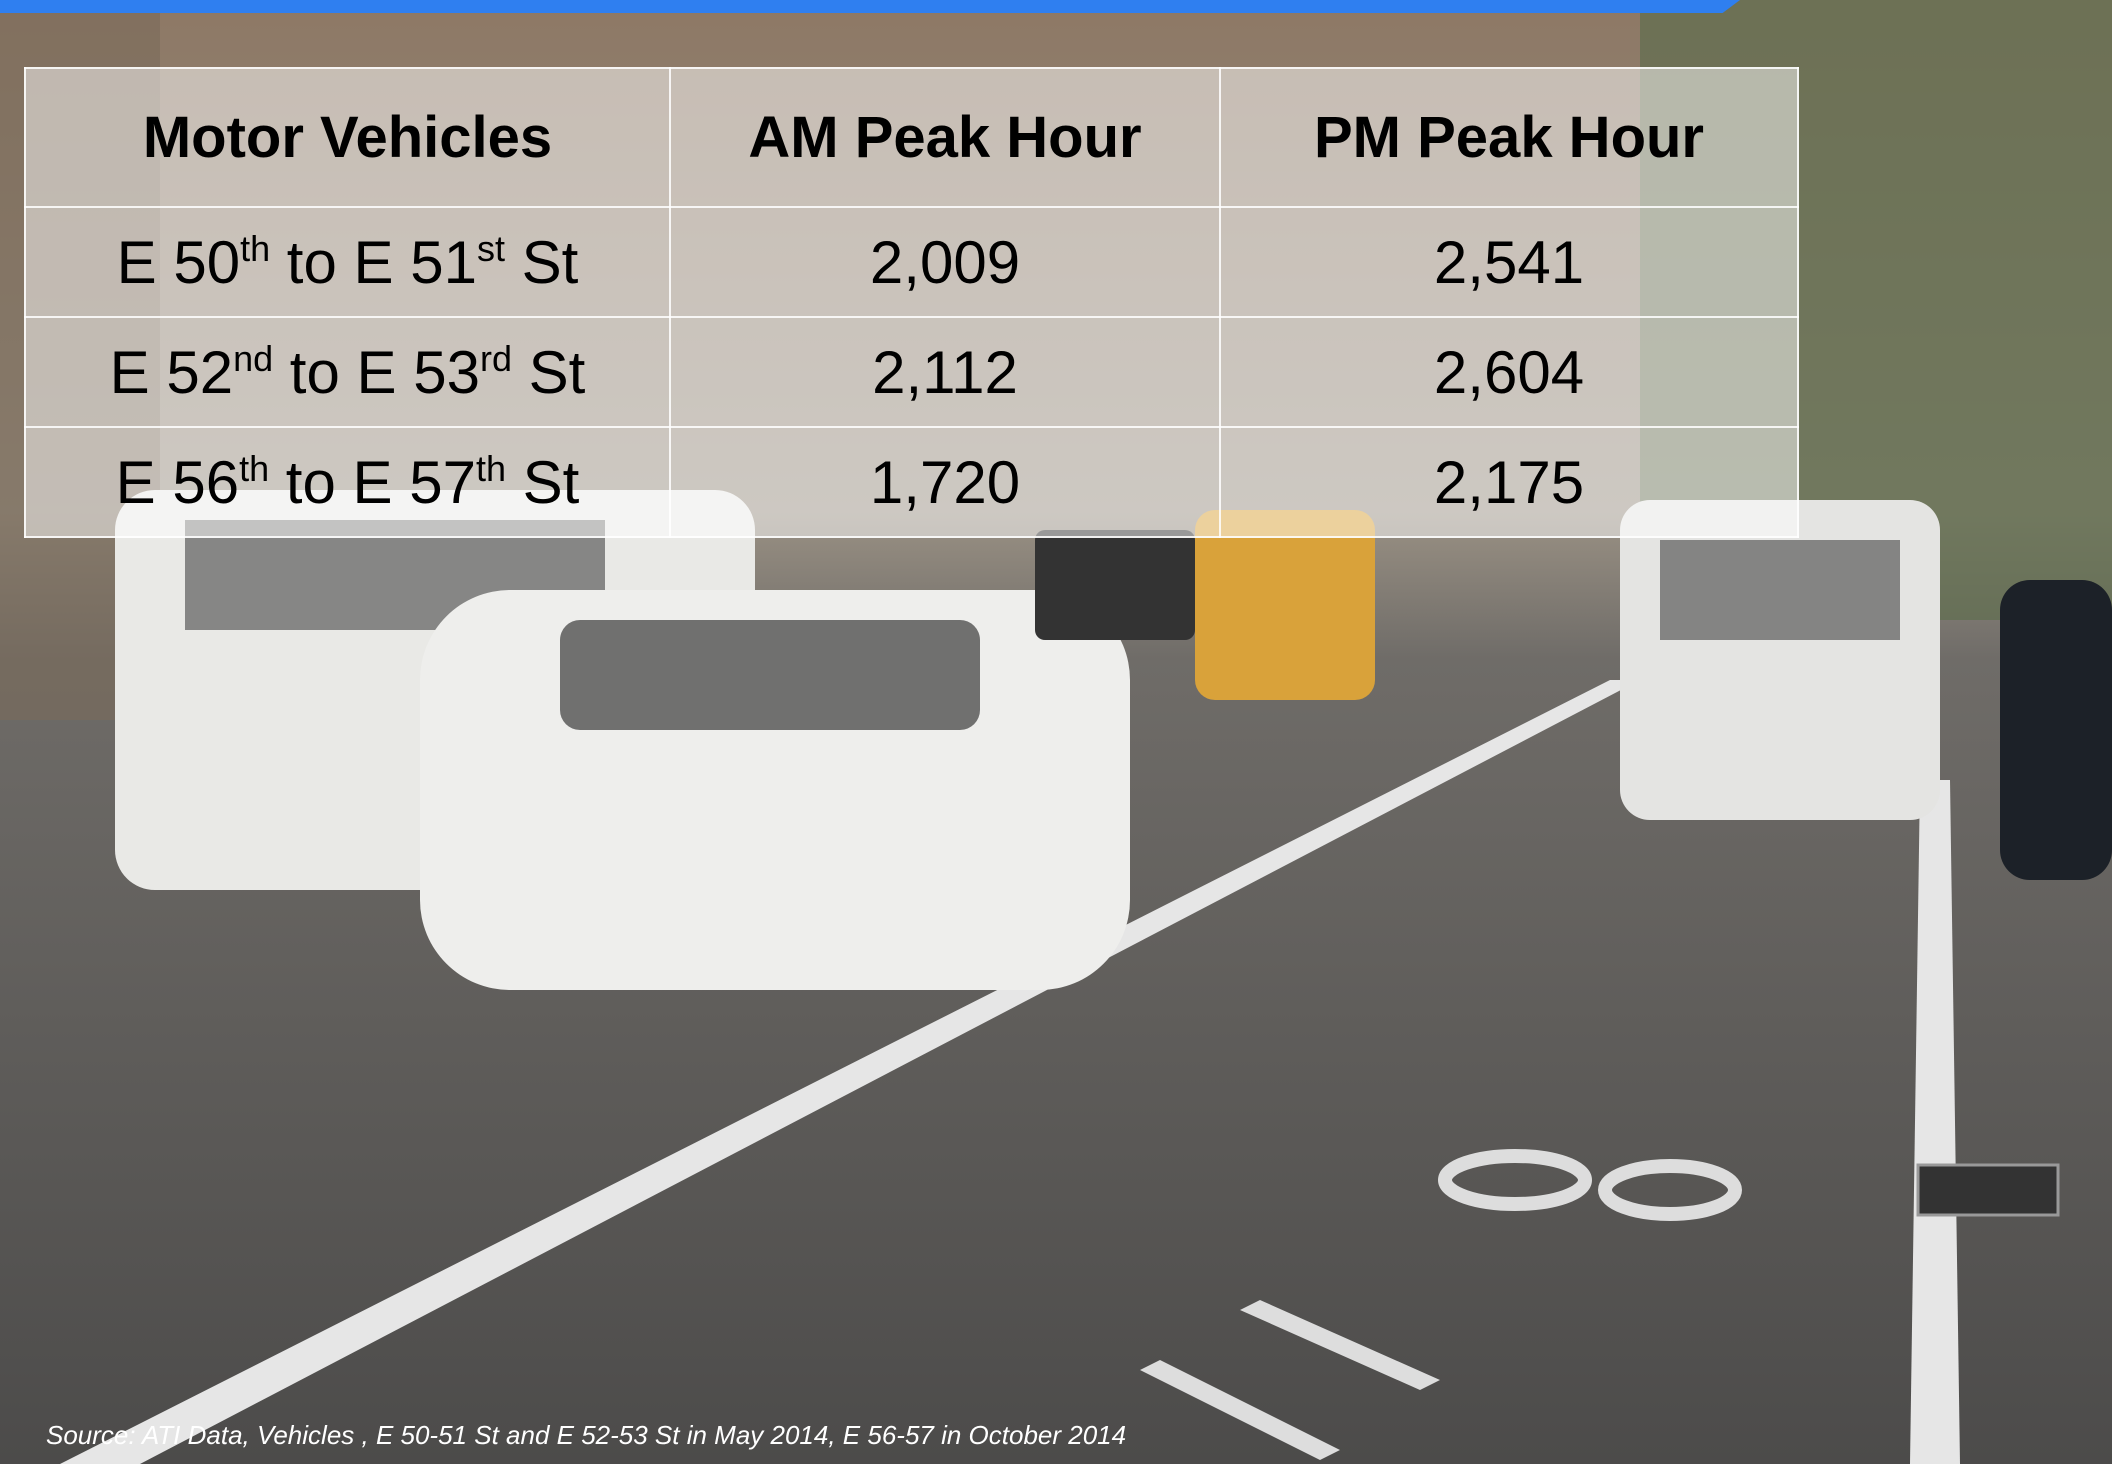  Describe the element at coordinates (376, 372) in the screenshot. I see `label-text: to E 53` at that location.